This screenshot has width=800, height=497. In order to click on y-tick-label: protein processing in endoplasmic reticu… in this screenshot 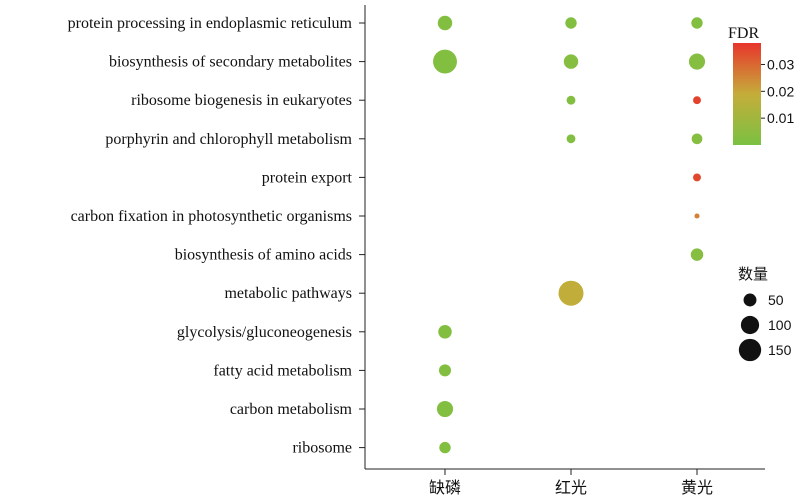, I will do `click(210, 23)`.